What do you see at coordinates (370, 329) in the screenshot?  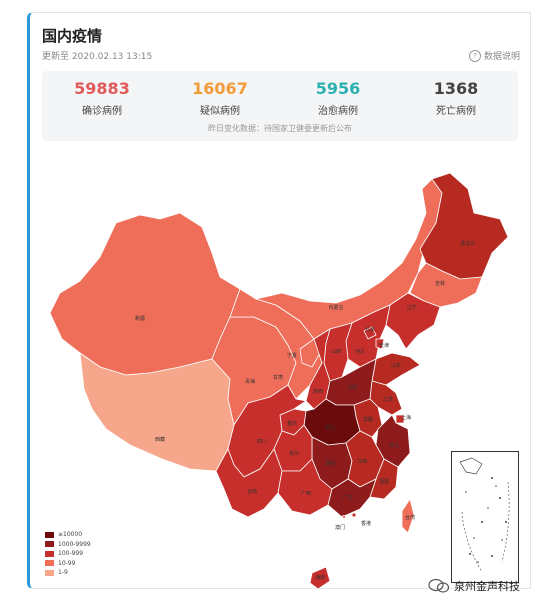 I see `label-beijing: 北京` at bounding box center [370, 329].